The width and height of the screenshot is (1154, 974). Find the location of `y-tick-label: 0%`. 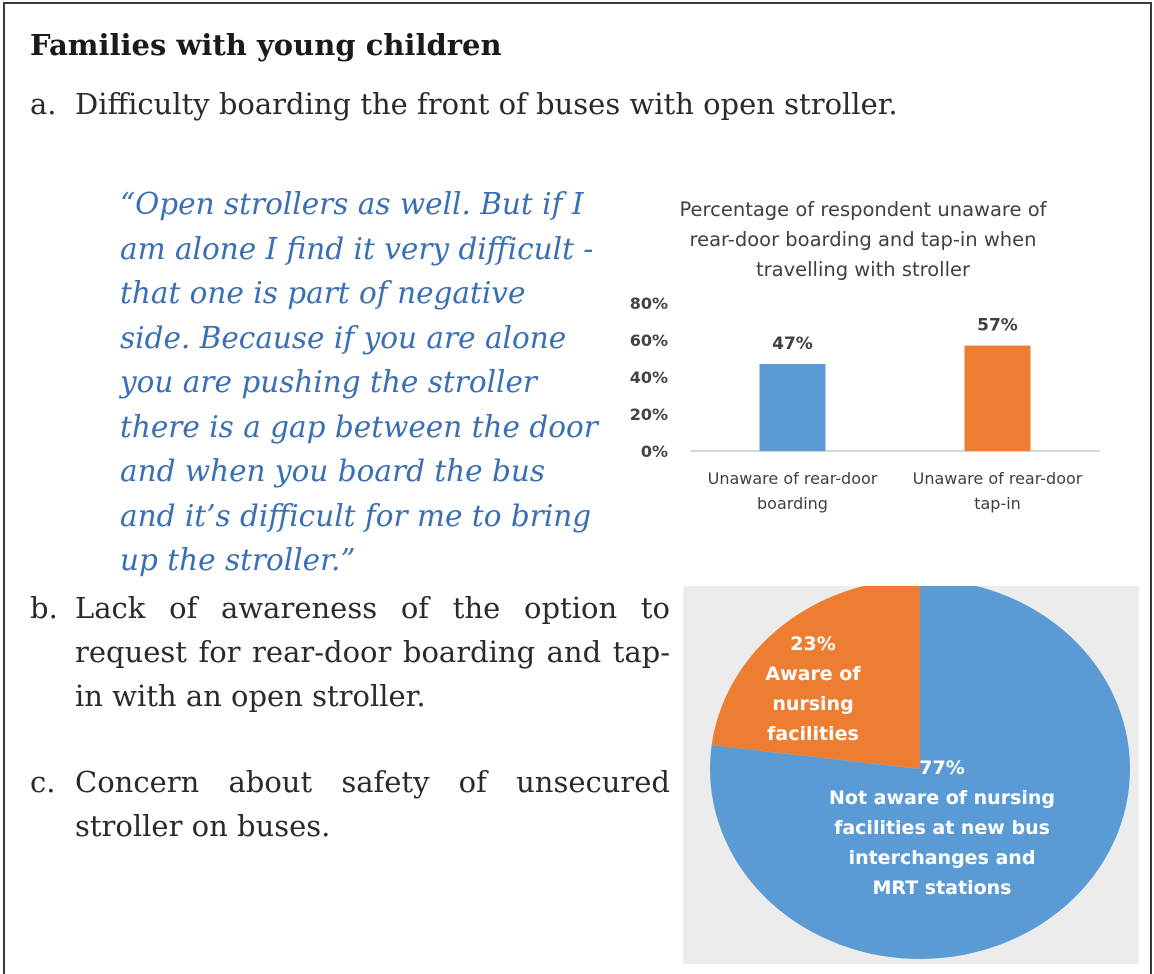

y-tick-label: 0% is located at coordinates (654, 451).